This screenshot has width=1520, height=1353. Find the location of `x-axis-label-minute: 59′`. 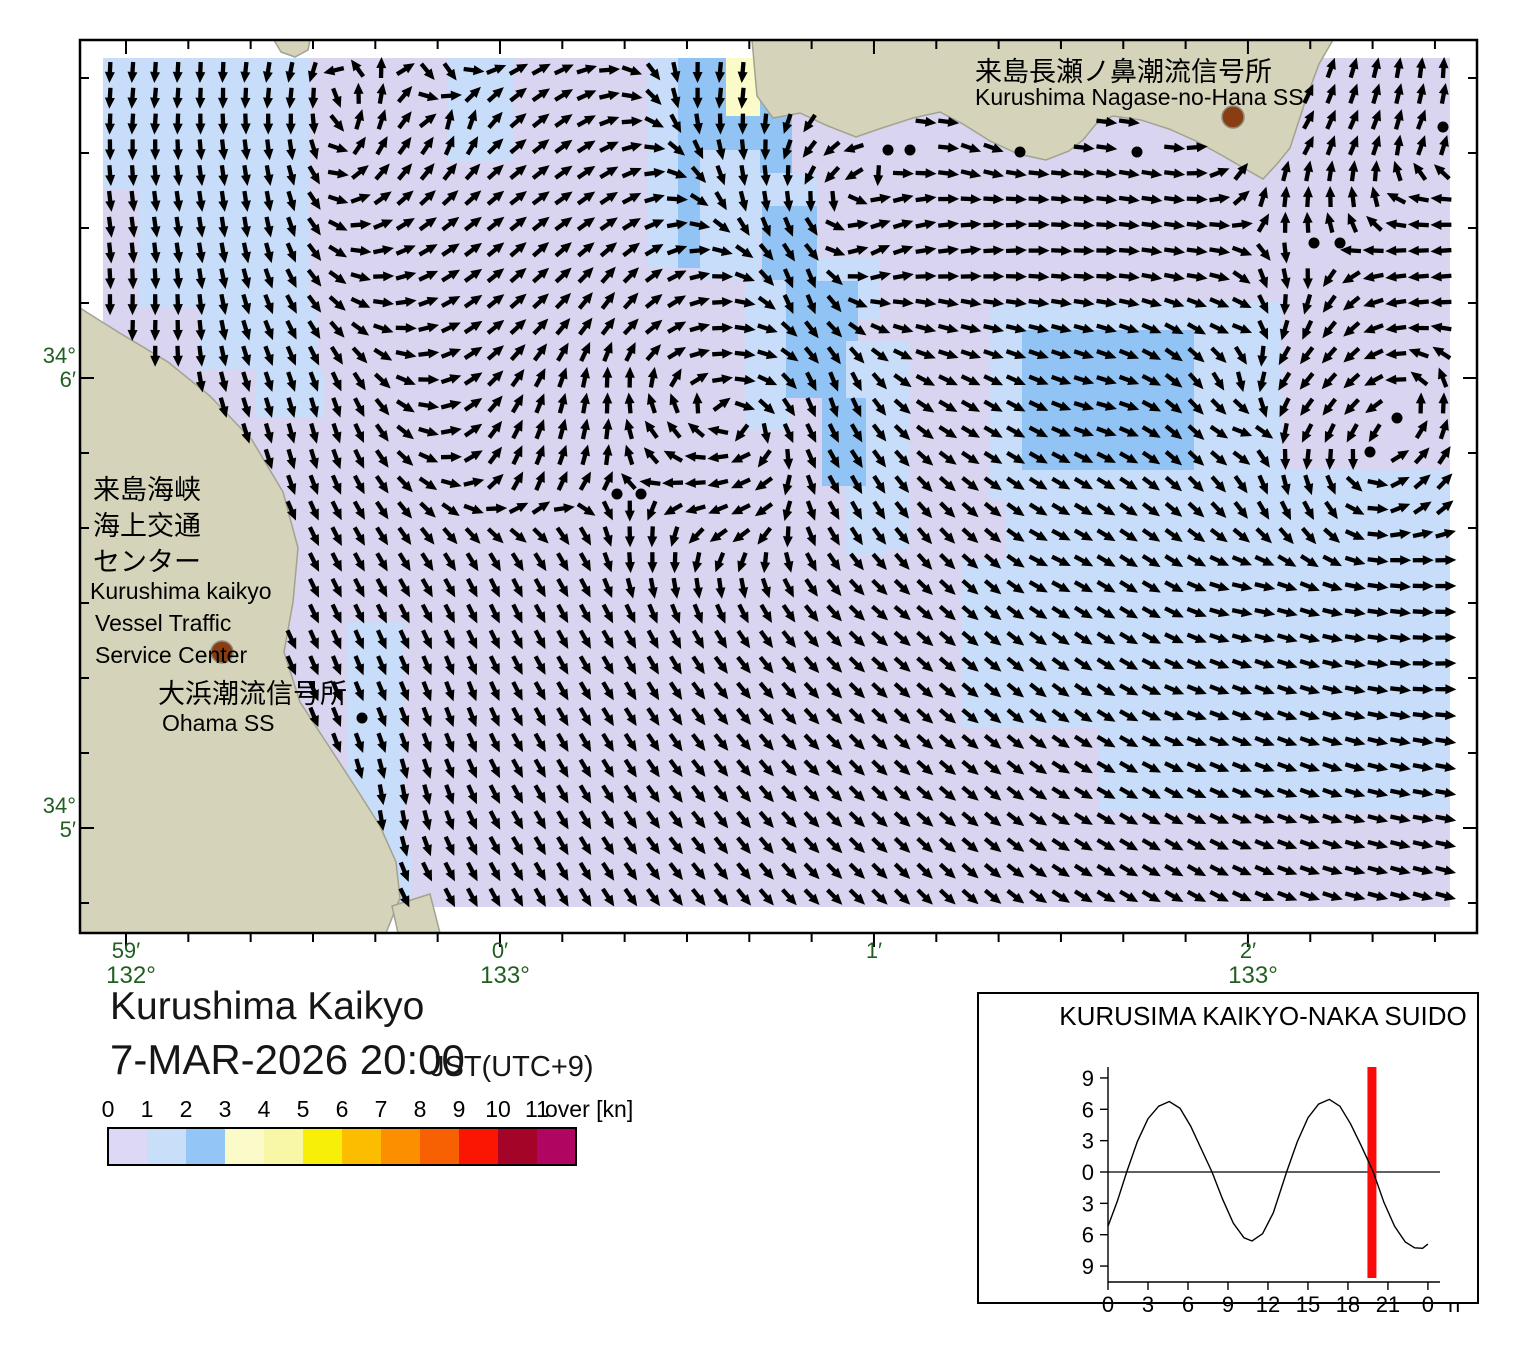

x-axis-label-minute: 59′ is located at coordinates (126, 950).